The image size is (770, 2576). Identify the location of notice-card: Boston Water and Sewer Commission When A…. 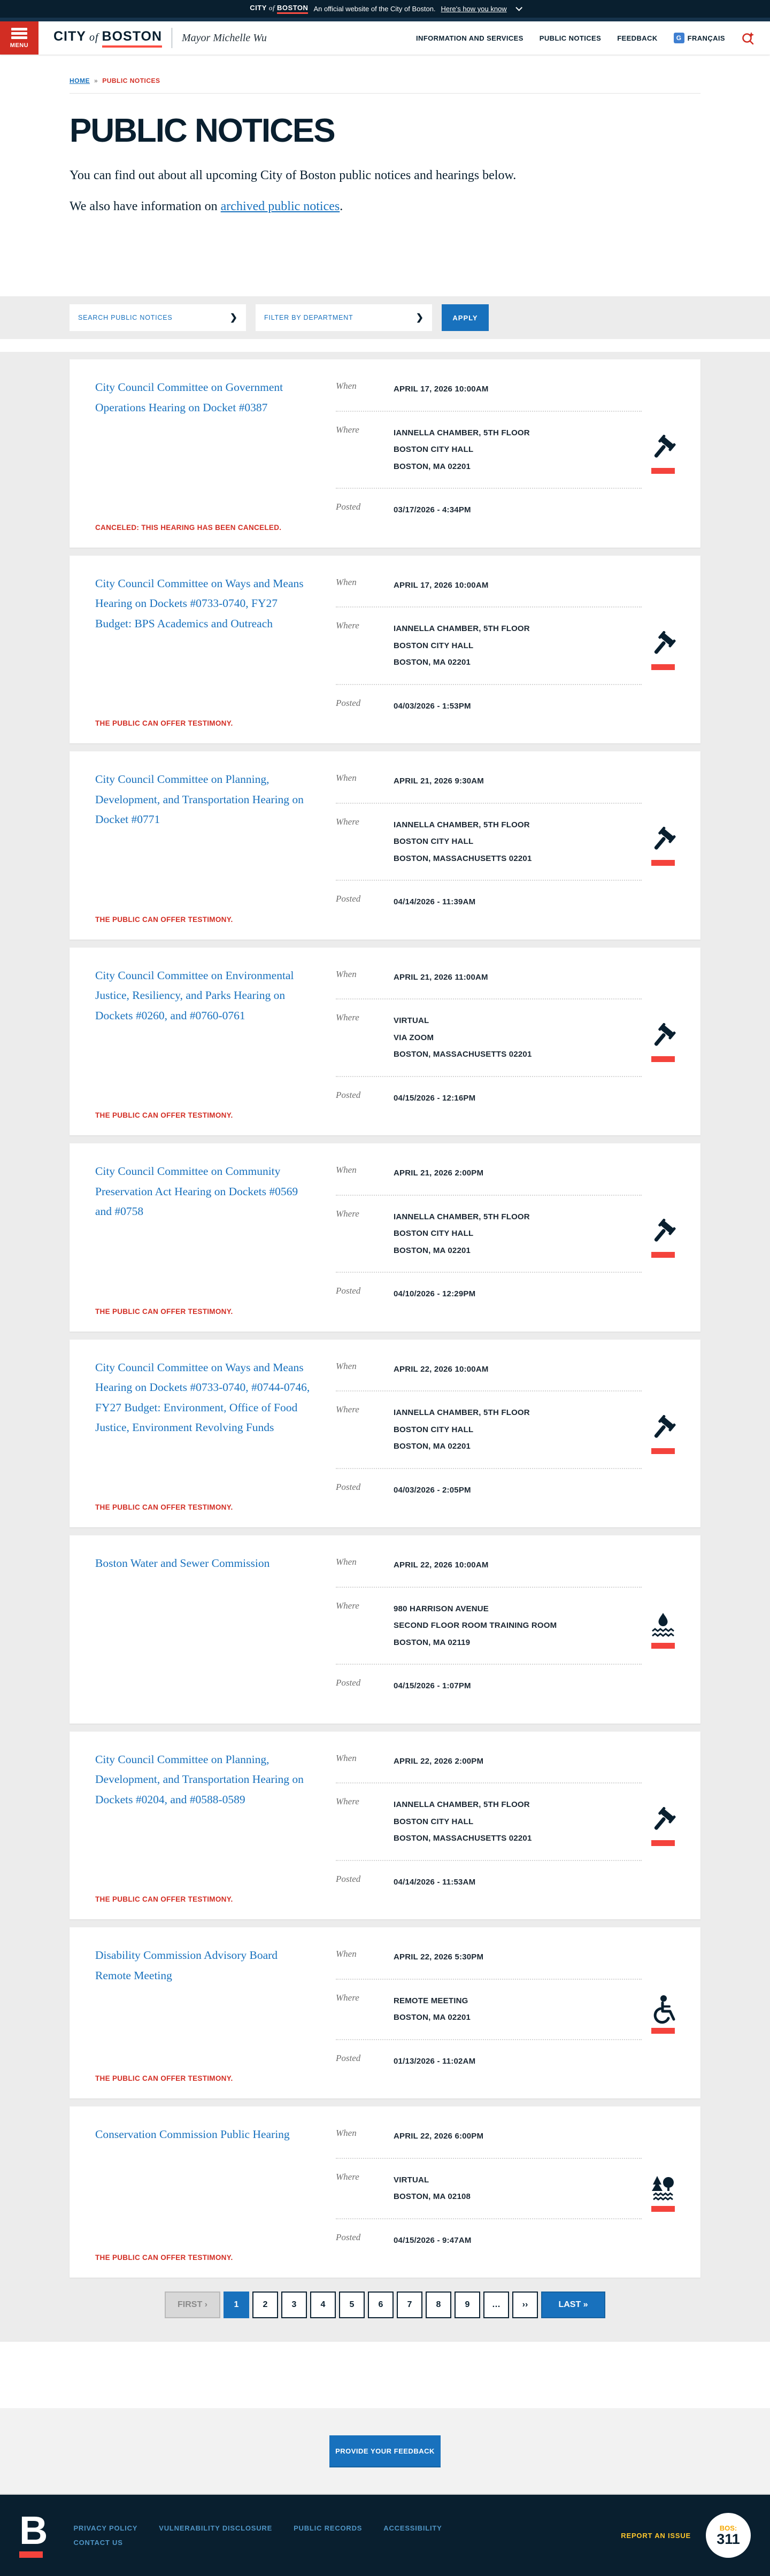
(385, 1629).